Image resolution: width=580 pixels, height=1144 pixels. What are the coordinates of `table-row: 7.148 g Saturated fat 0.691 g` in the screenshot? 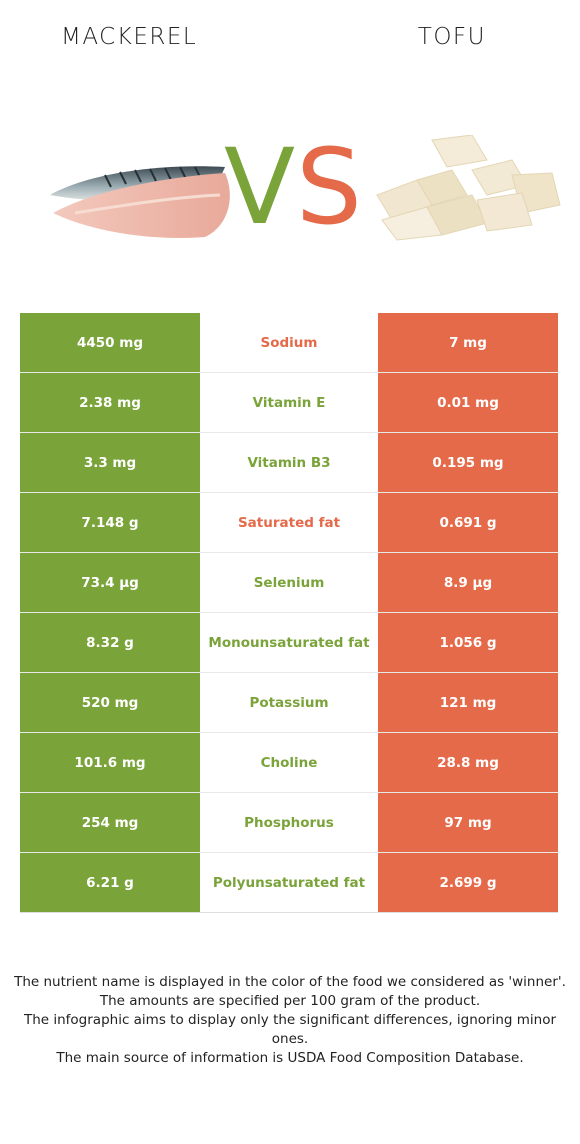 It's located at (289, 523).